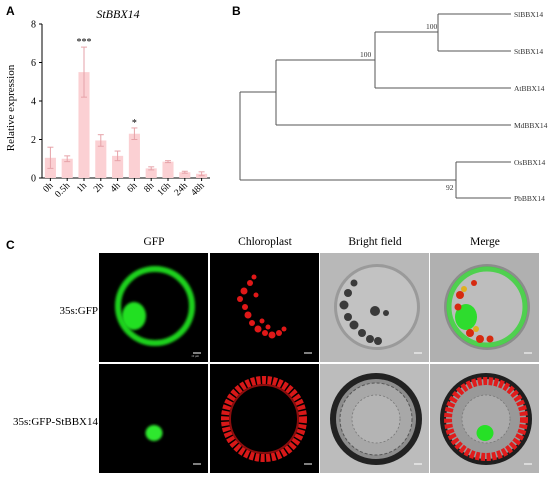 This screenshot has width=550, height=482. Describe the element at coordinates (33, 179) in the screenshot. I see `y-tick-label: 0` at that location.